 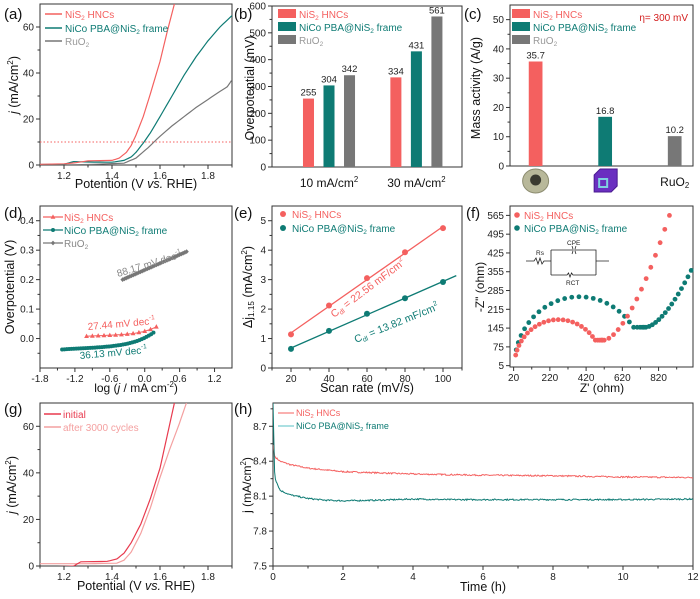 What do you see at coordinates (372, 286) in the screenshot?
I see `text-span: = 22.56 mF/cm` at bounding box center [372, 286].